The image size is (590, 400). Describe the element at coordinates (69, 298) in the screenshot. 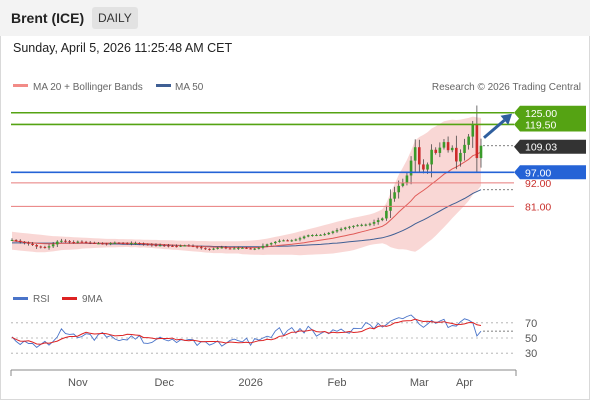

I see `rsi-ma-legend-swatch` at that location.